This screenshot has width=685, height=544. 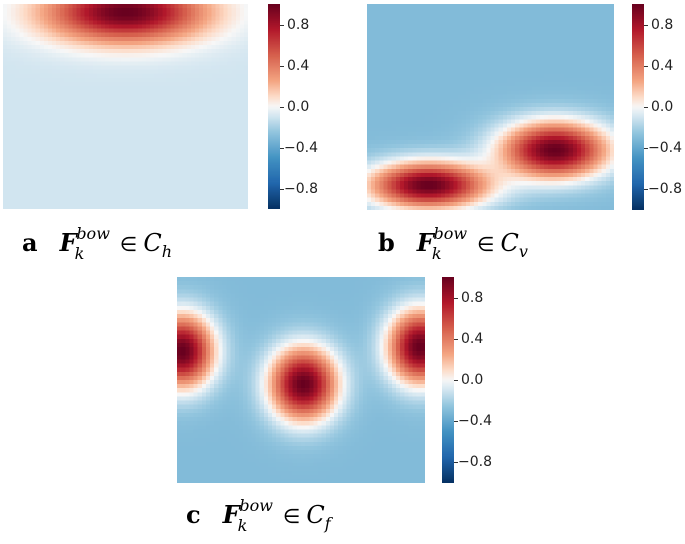 What do you see at coordinates (301, 380) in the screenshot?
I see `heatmap-c` at bounding box center [301, 380].